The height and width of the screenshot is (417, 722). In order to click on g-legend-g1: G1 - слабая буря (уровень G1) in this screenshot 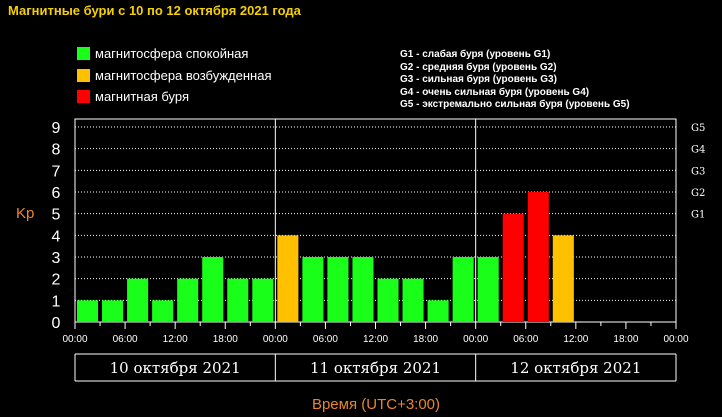, I will do `click(475, 54)`.